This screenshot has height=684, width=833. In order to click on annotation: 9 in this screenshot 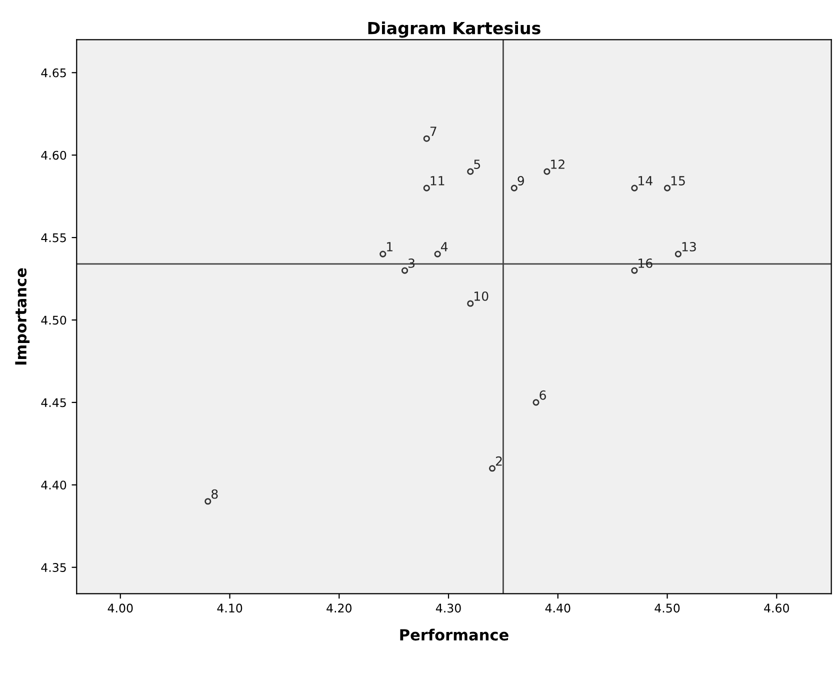, I will do `click(521, 181)`.